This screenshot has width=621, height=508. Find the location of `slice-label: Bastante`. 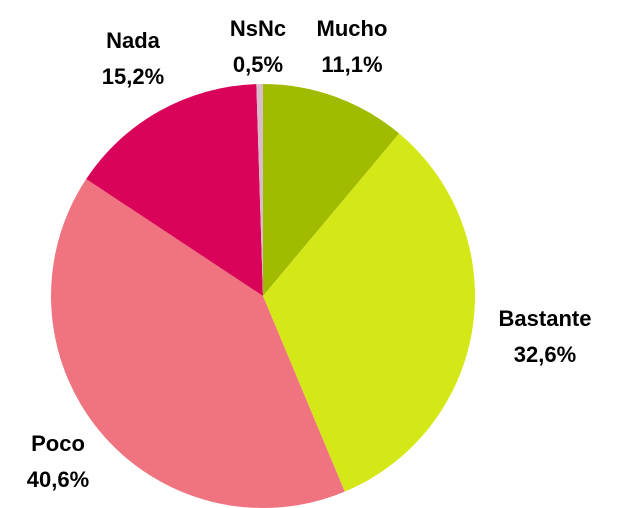

slice-label: Bastante is located at coordinates (545, 318).